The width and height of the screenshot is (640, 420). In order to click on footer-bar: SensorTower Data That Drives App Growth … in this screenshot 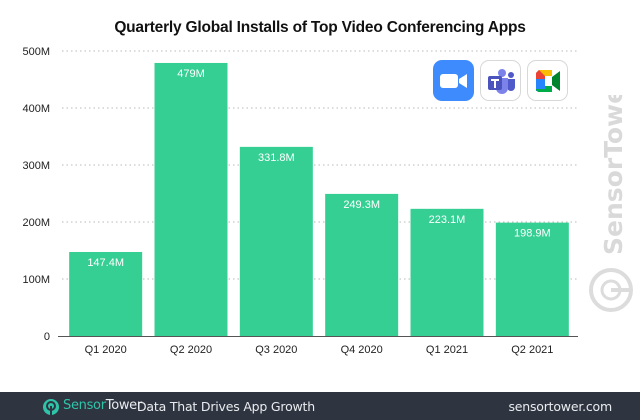, I will do `click(320, 406)`.